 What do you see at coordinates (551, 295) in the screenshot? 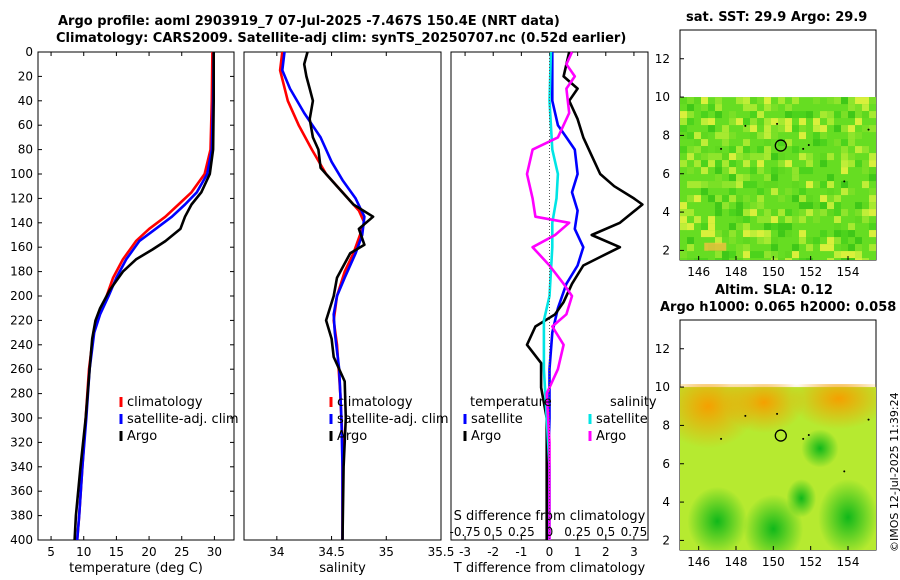
I see `differences-series-s-satellite` at bounding box center [551, 295].